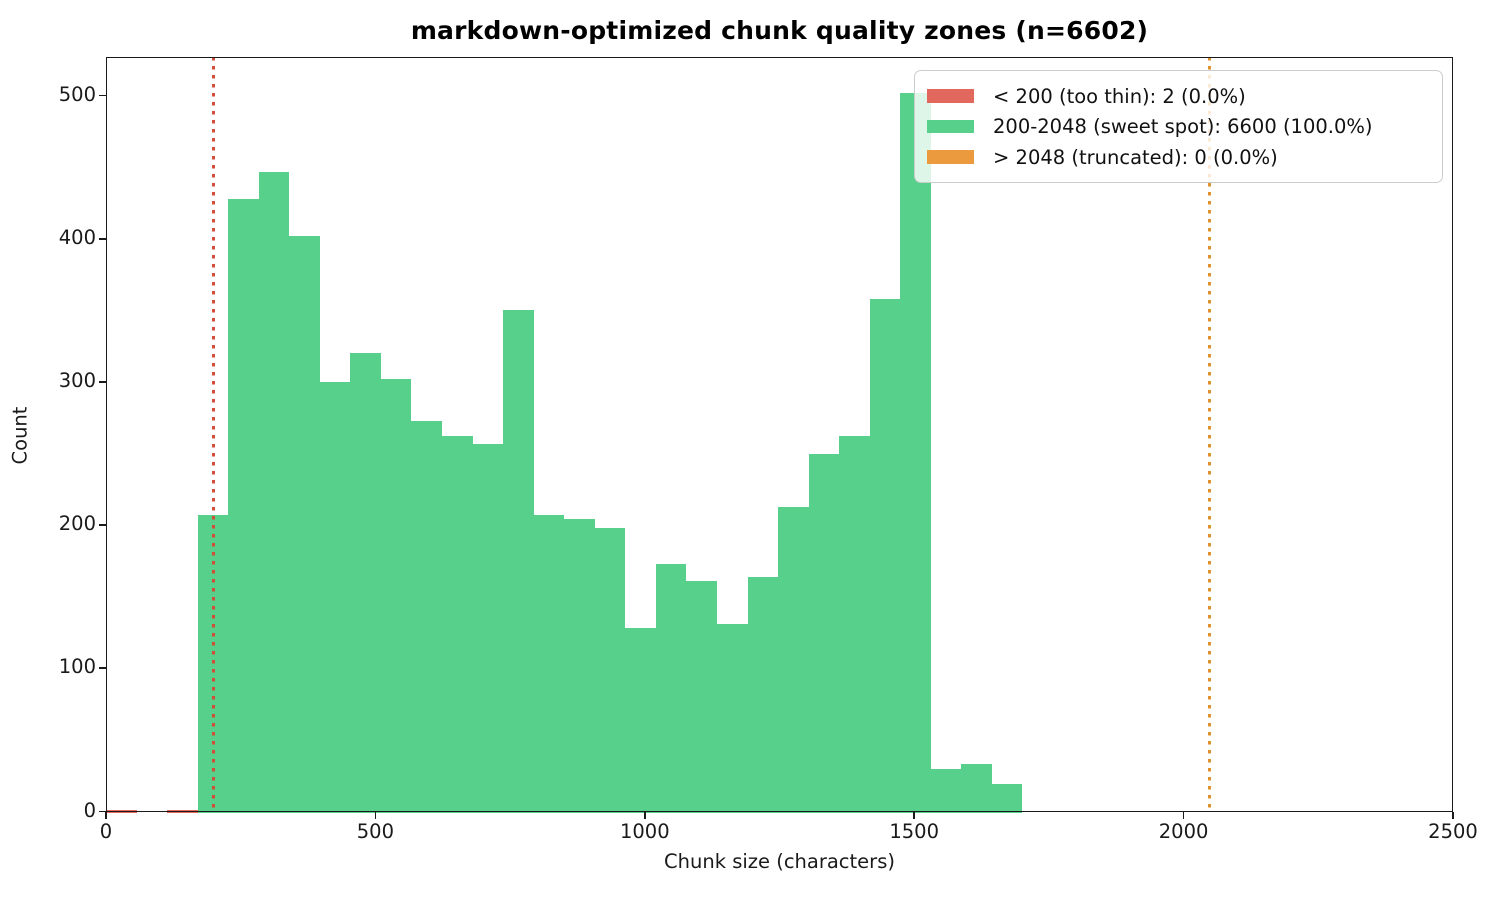  I want to click on y-tick-label: 500, so click(77, 94).